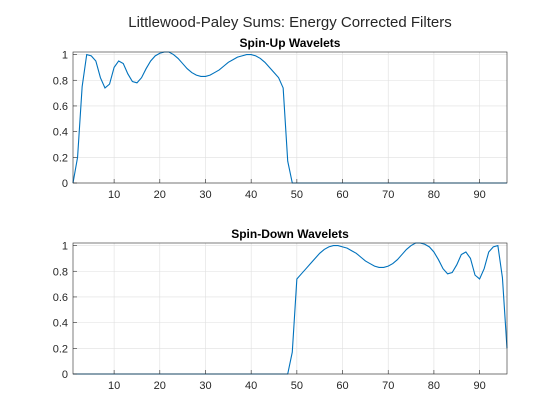 Image resolution: width=560 pixels, height=420 pixels. Describe the element at coordinates (65, 247) in the screenshot. I see `spin-down-ytick-label: 1` at that location.